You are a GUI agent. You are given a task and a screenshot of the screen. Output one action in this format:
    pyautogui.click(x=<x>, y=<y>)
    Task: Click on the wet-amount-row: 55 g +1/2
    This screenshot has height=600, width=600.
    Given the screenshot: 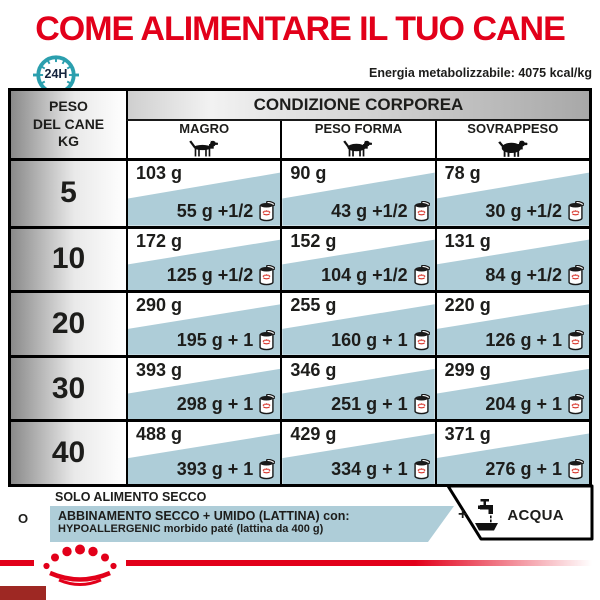 What is the action you would take?
    pyautogui.click(x=226, y=211)
    